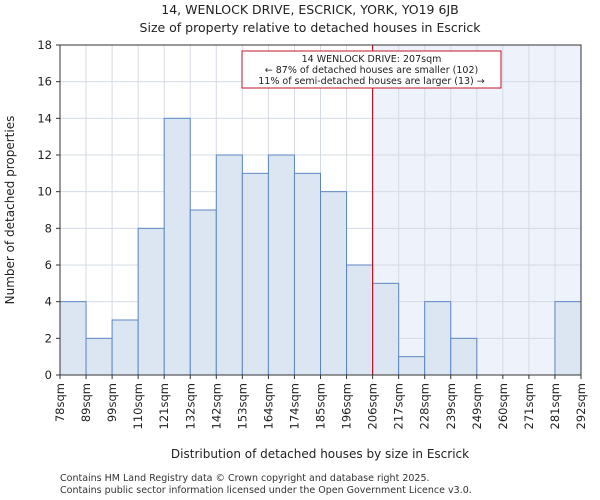 This screenshot has height=500, width=600. I want to click on bar-121sqm, so click(177, 246).